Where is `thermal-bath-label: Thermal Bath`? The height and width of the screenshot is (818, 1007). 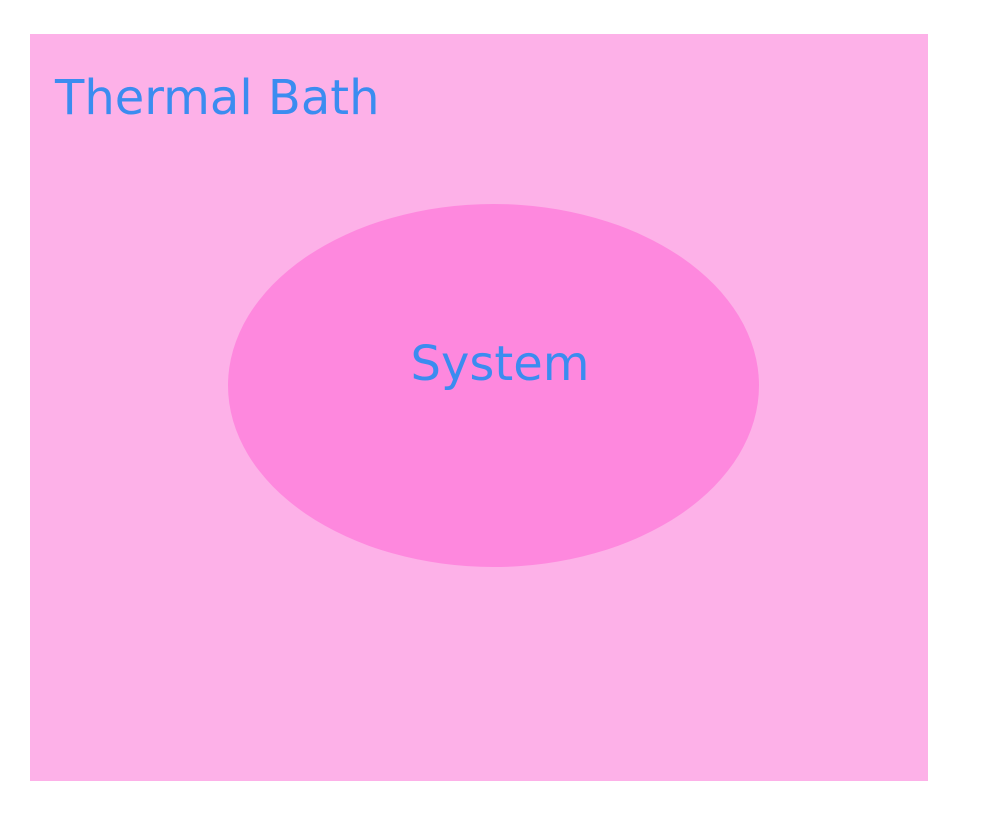
thermal-bath-label: Thermal Bath is located at coordinates (217, 98).